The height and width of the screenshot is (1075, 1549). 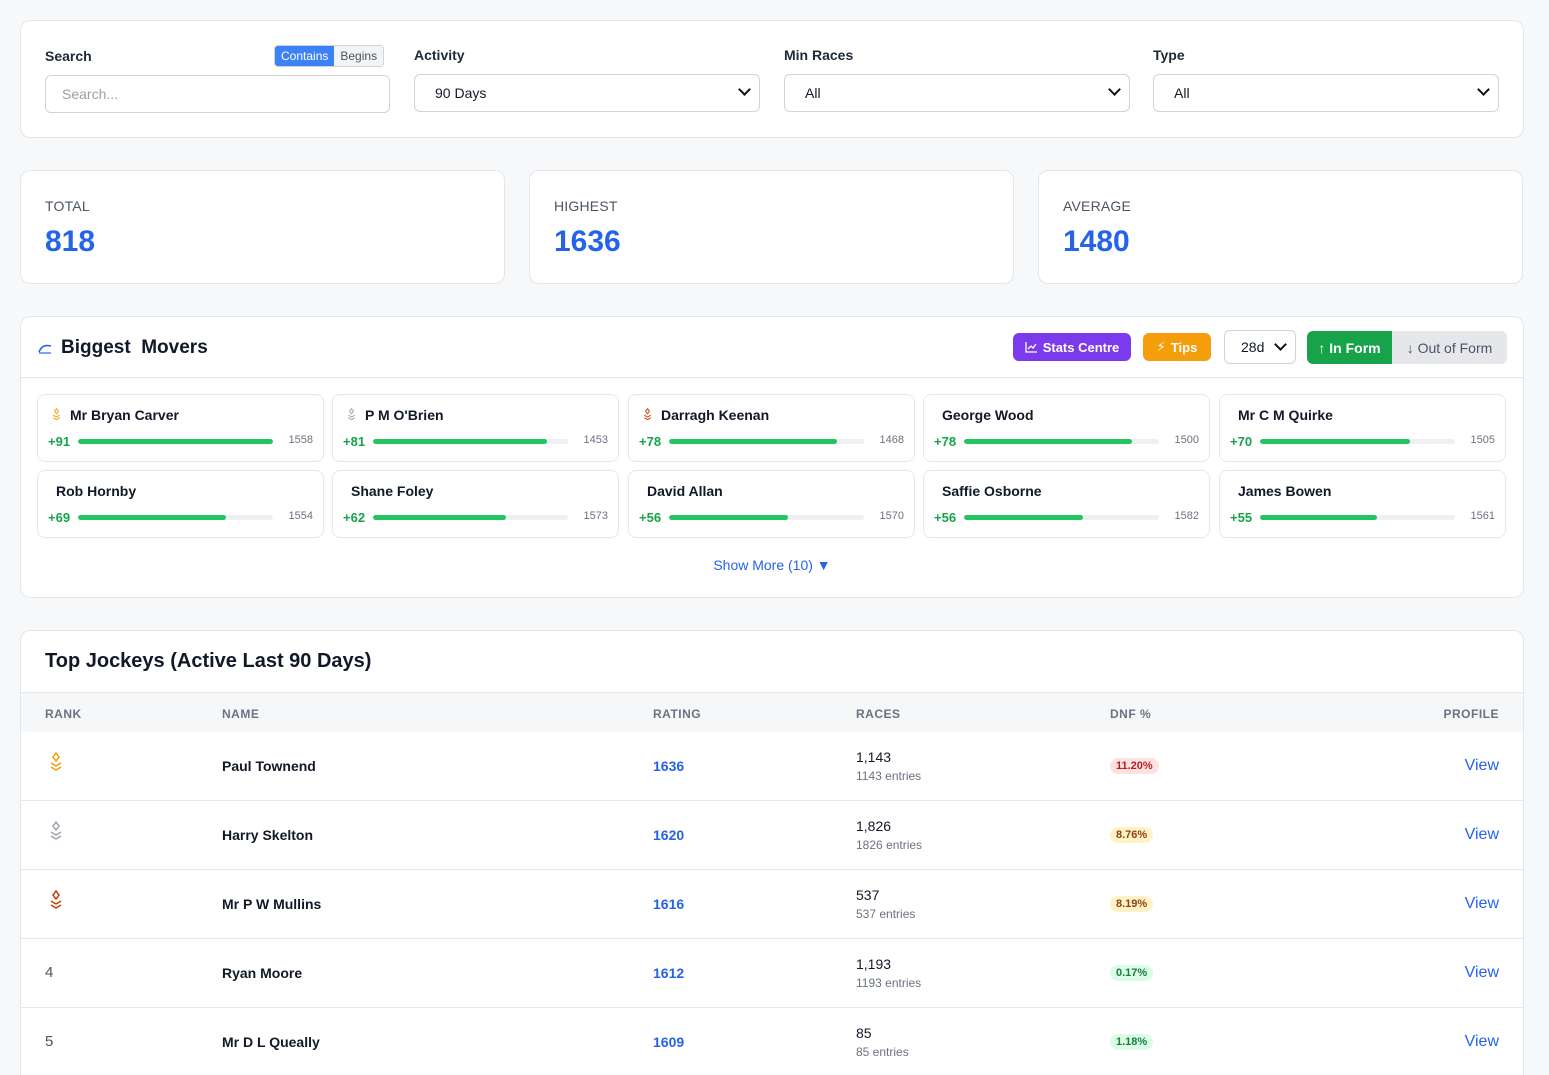 I want to click on mover-rating: 1582, so click(x=1186, y=516).